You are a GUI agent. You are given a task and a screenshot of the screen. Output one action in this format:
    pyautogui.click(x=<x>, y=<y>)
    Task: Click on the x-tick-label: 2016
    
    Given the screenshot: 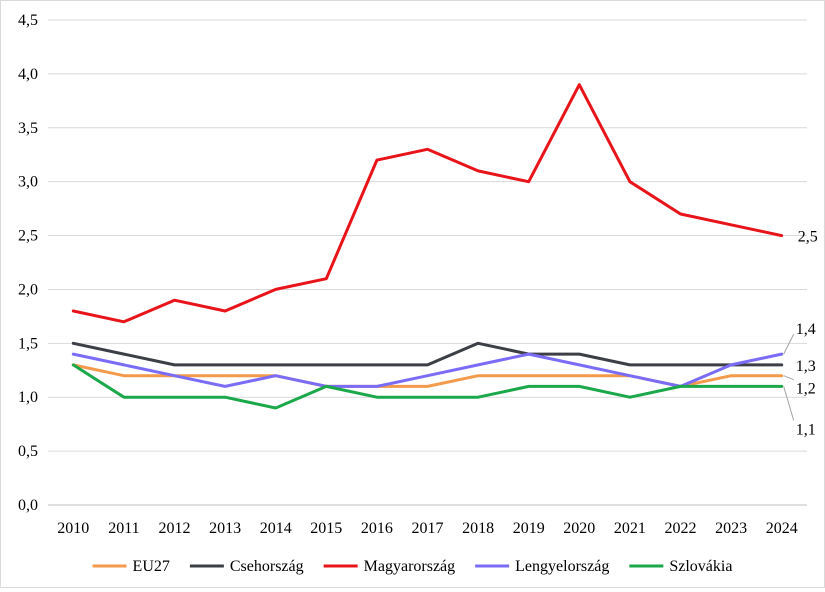 What is the action you would take?
    pyautogui.click(x=377, y=528)
    